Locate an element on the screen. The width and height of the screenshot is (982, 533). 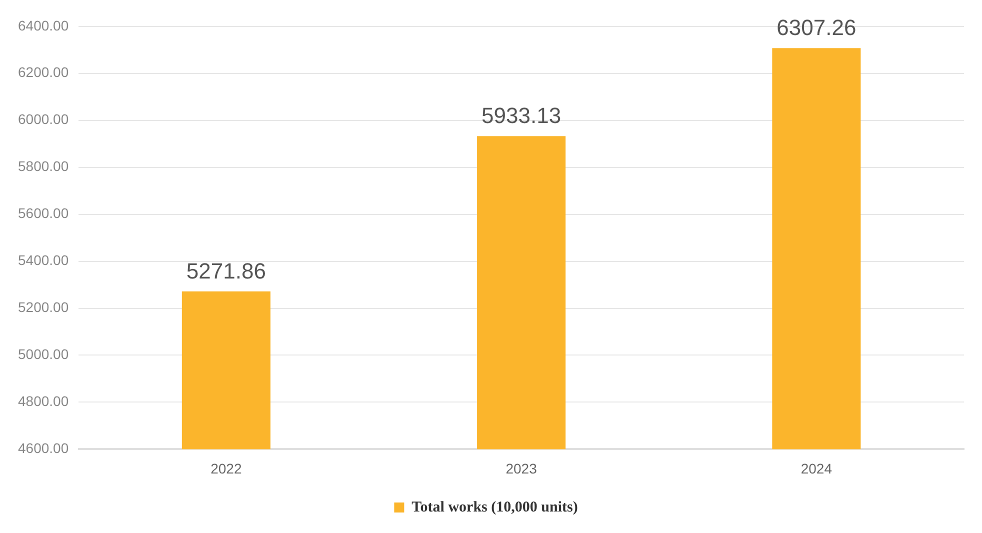
y-tick-label: 6400.00 is located at coordinates (43, 25).